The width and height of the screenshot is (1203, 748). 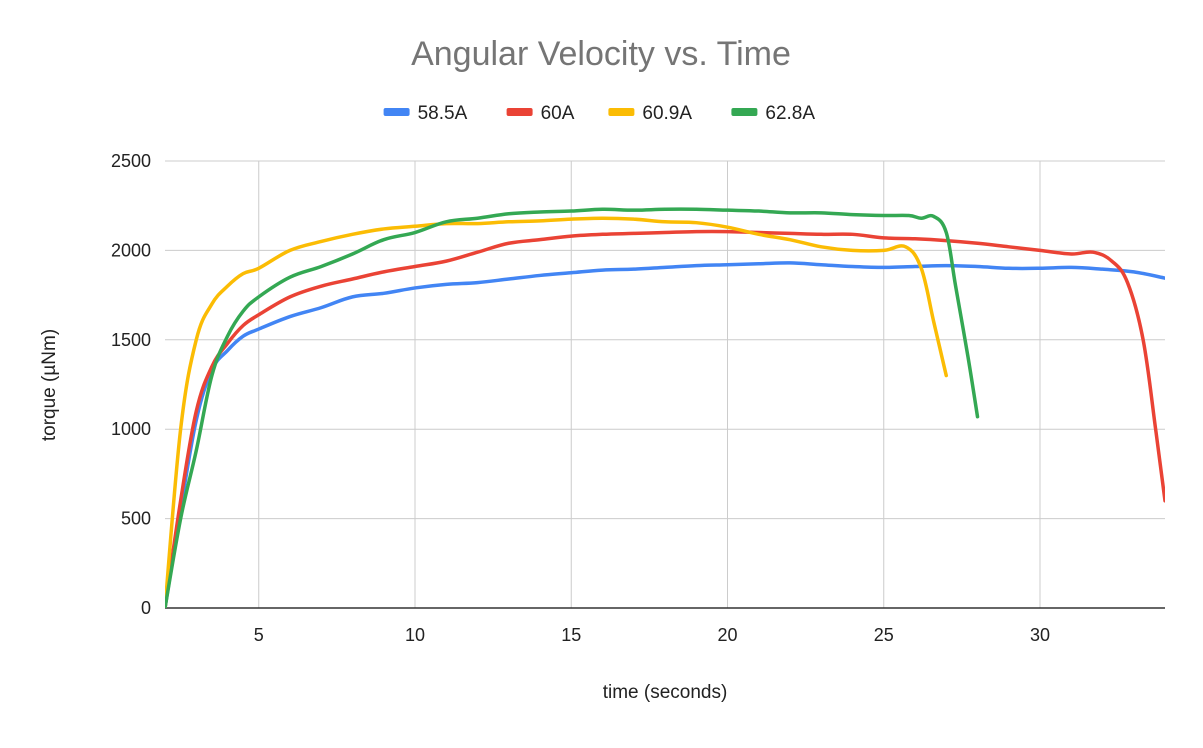 I want to click on x-tick-label: 15, so click(x=571, y=635).